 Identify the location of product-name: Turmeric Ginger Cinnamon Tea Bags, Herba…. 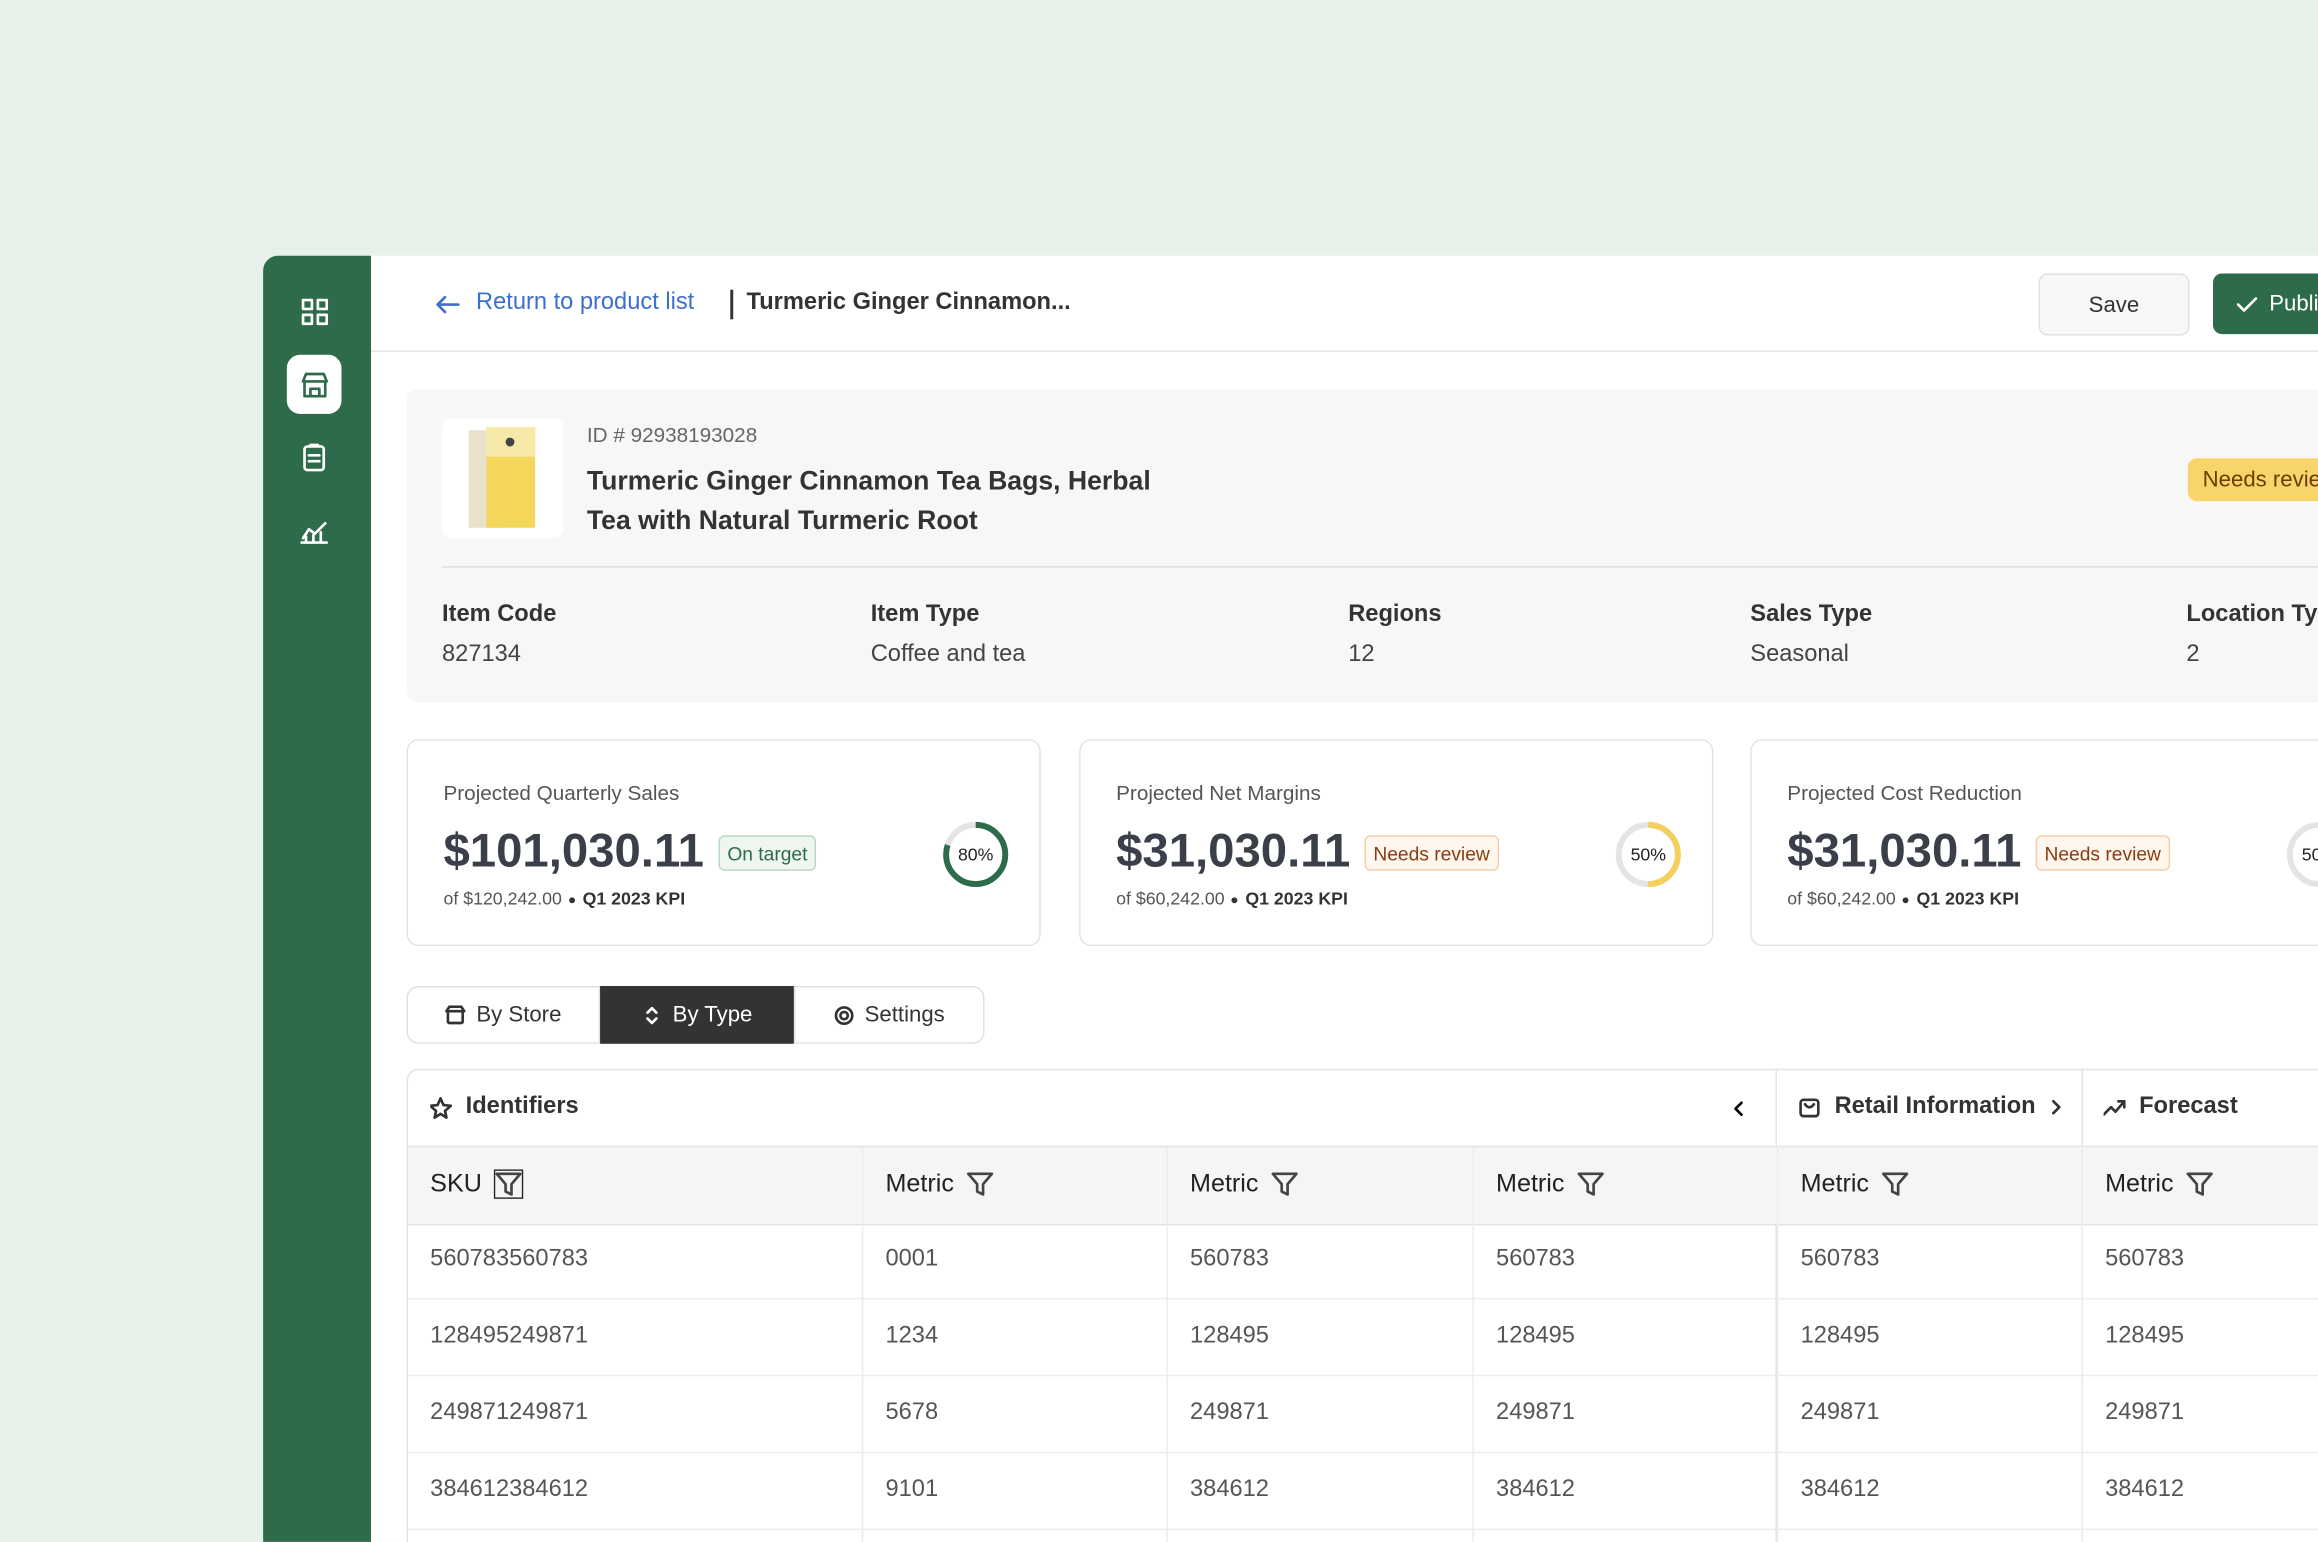
(869, 501).